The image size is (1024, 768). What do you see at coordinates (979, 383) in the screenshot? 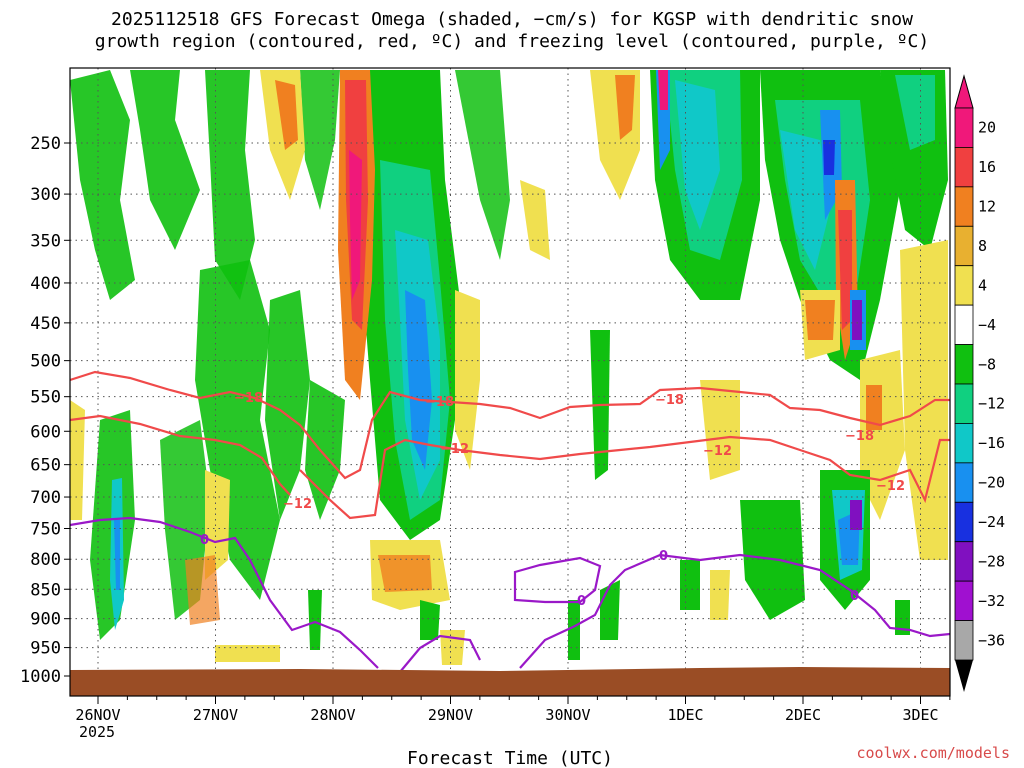
I see `colorbar: 20 16 12 8 4 −4 −8 −12 −16 −20 −24 −28 −32 −36` at bounding box center [979, 383].